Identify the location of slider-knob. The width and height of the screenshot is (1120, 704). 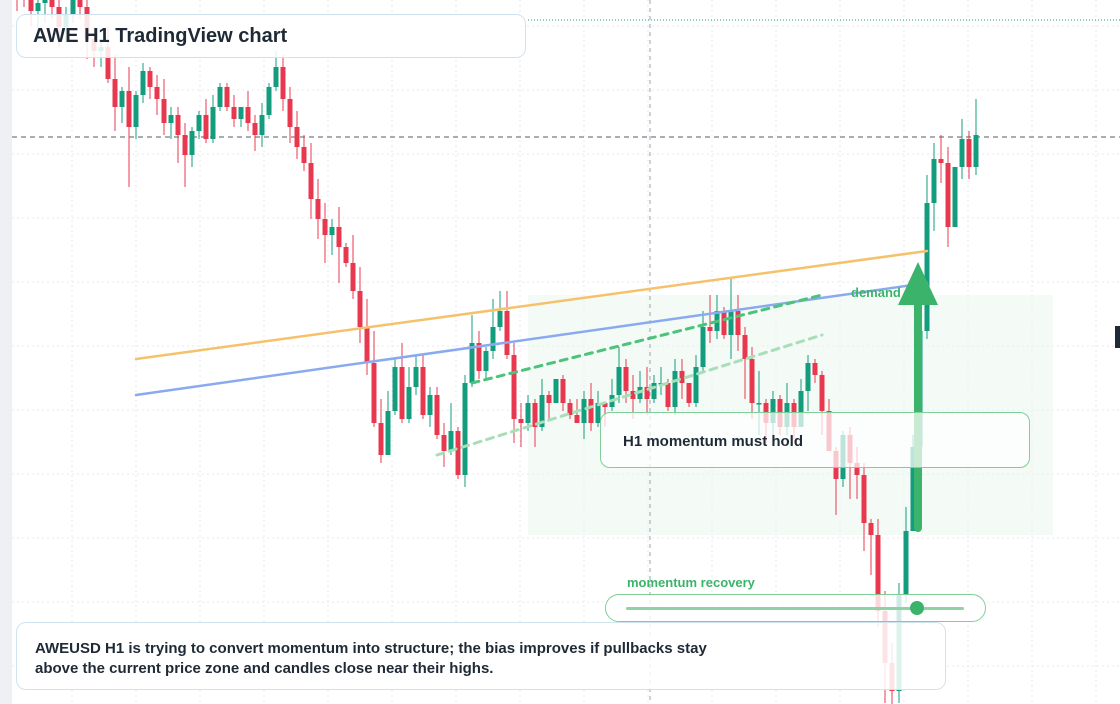
(916, 608).